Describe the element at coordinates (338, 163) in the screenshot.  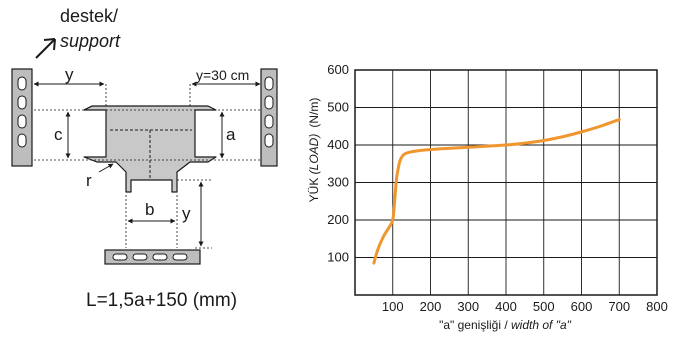
I see `y-tick-labels: 100 200 300 400 500 600` at that location.